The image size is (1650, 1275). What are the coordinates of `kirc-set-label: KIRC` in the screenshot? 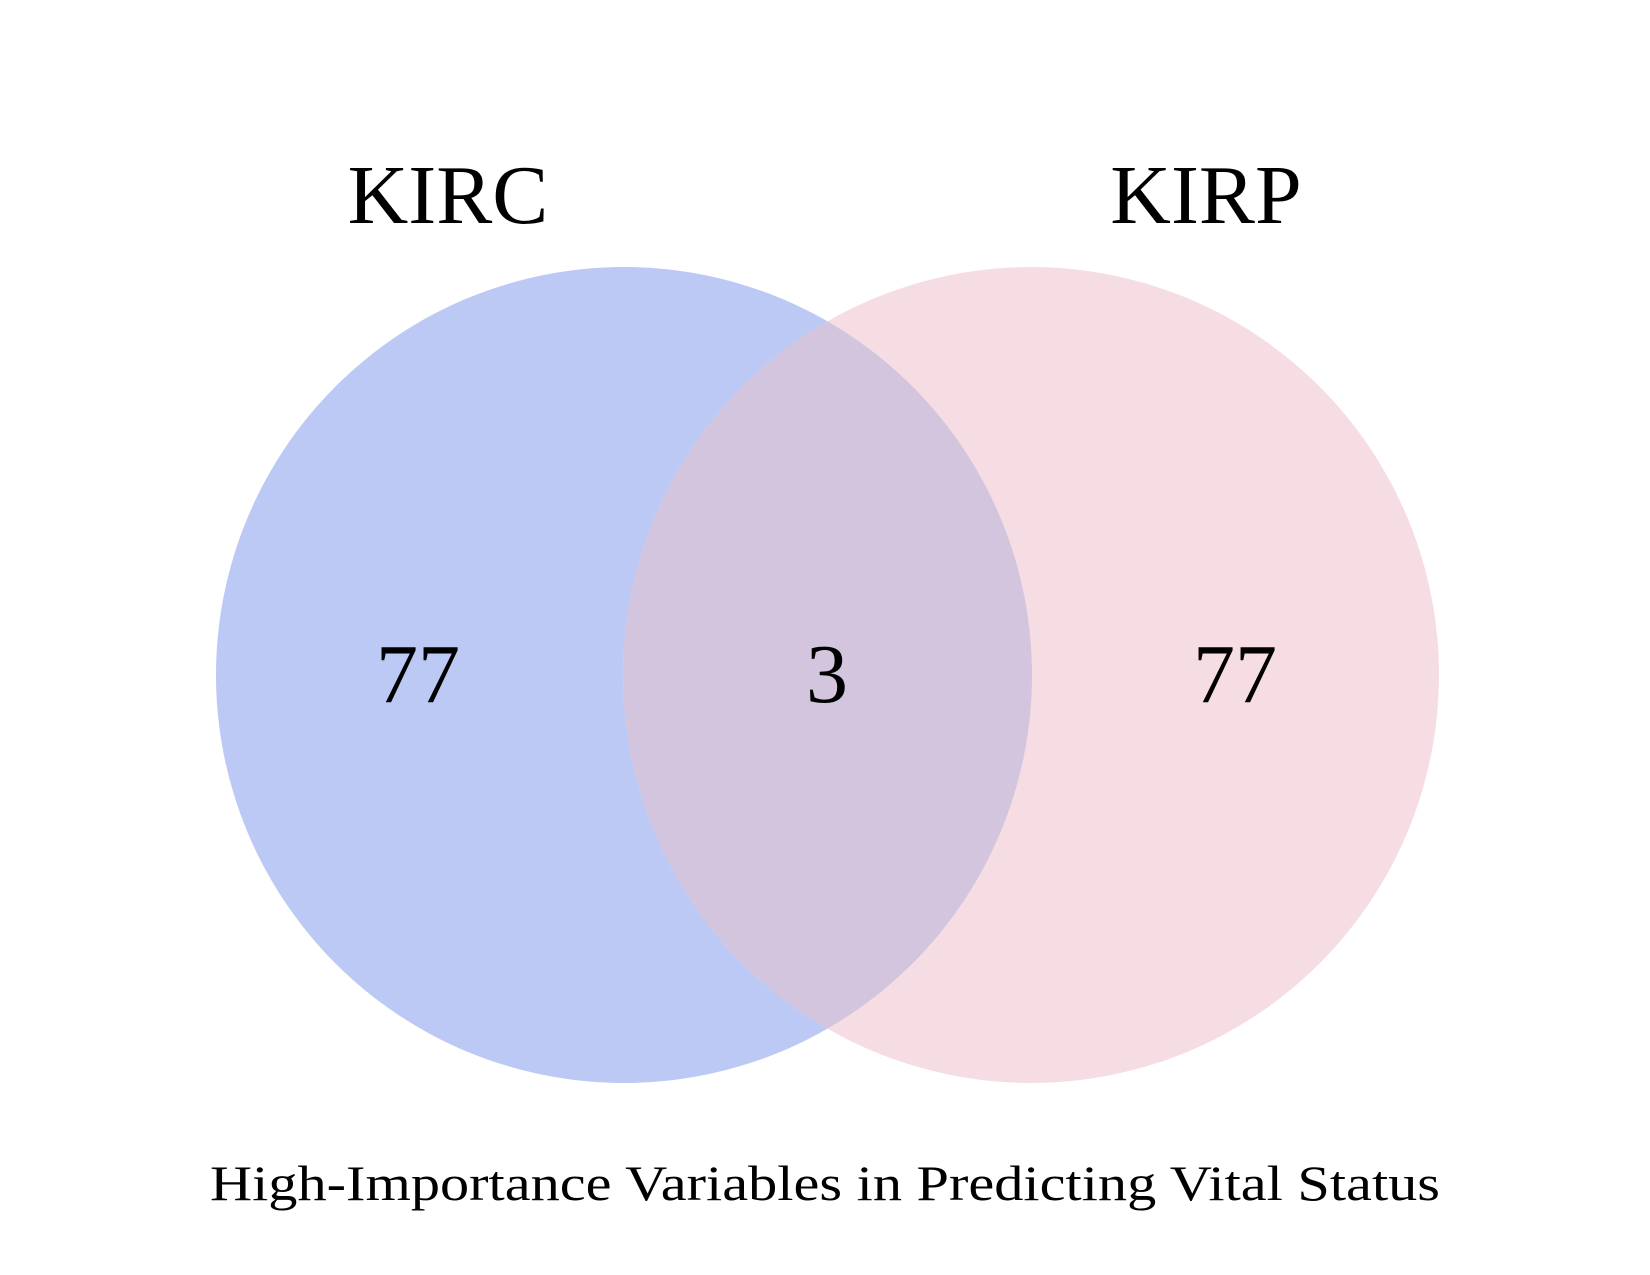 It's located at (448, 195).